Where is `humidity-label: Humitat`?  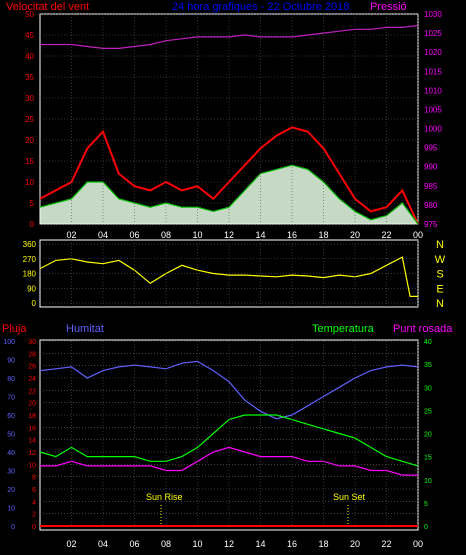 humidity-label: Humitat is located at coordinates (85, 329).